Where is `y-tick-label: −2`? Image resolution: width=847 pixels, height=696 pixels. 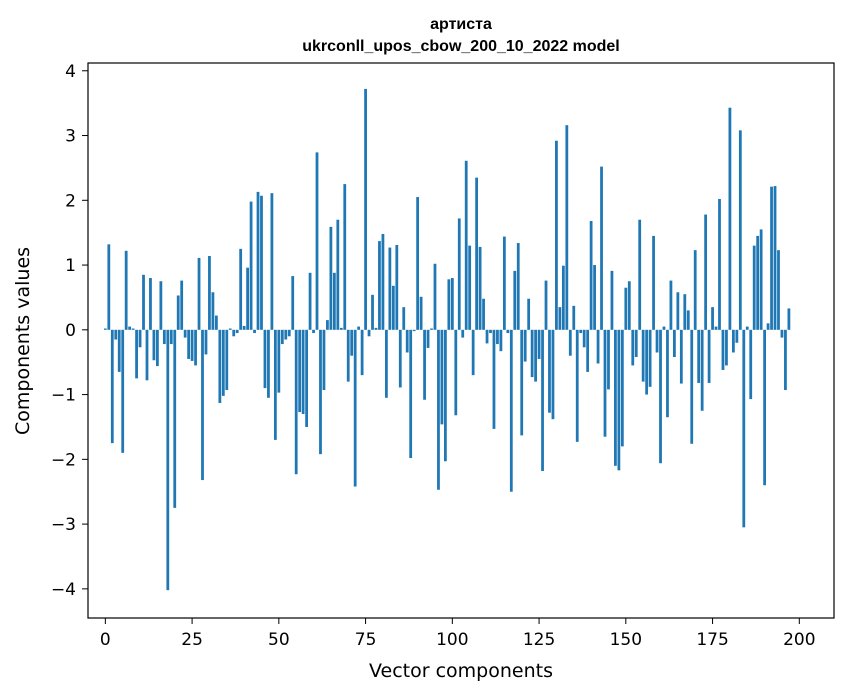 y-tick-label: −2 is located at coordinates (63, 460).